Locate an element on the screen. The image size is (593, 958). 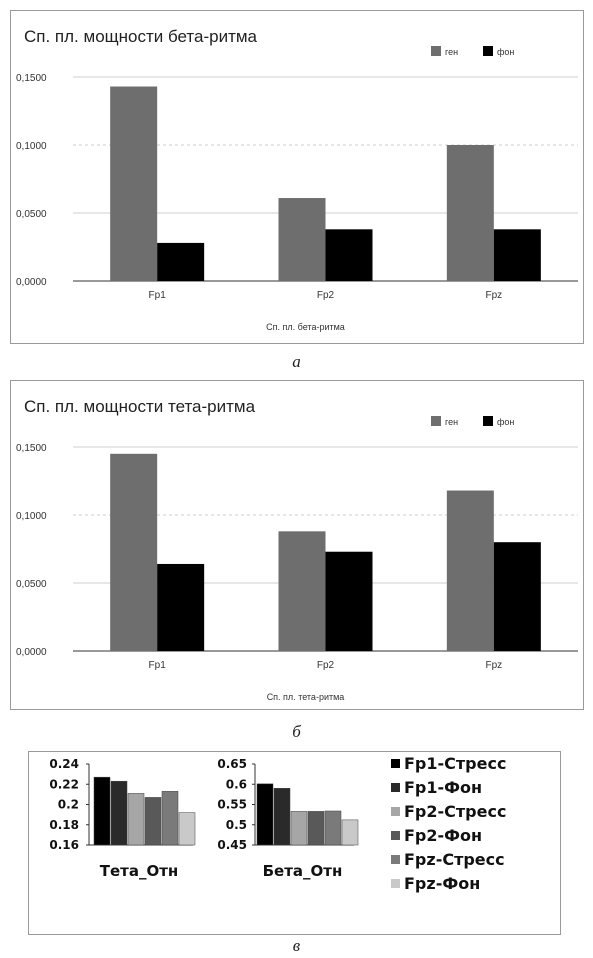
y-tick-label: 0.55 is located at coordinates (232, 805).